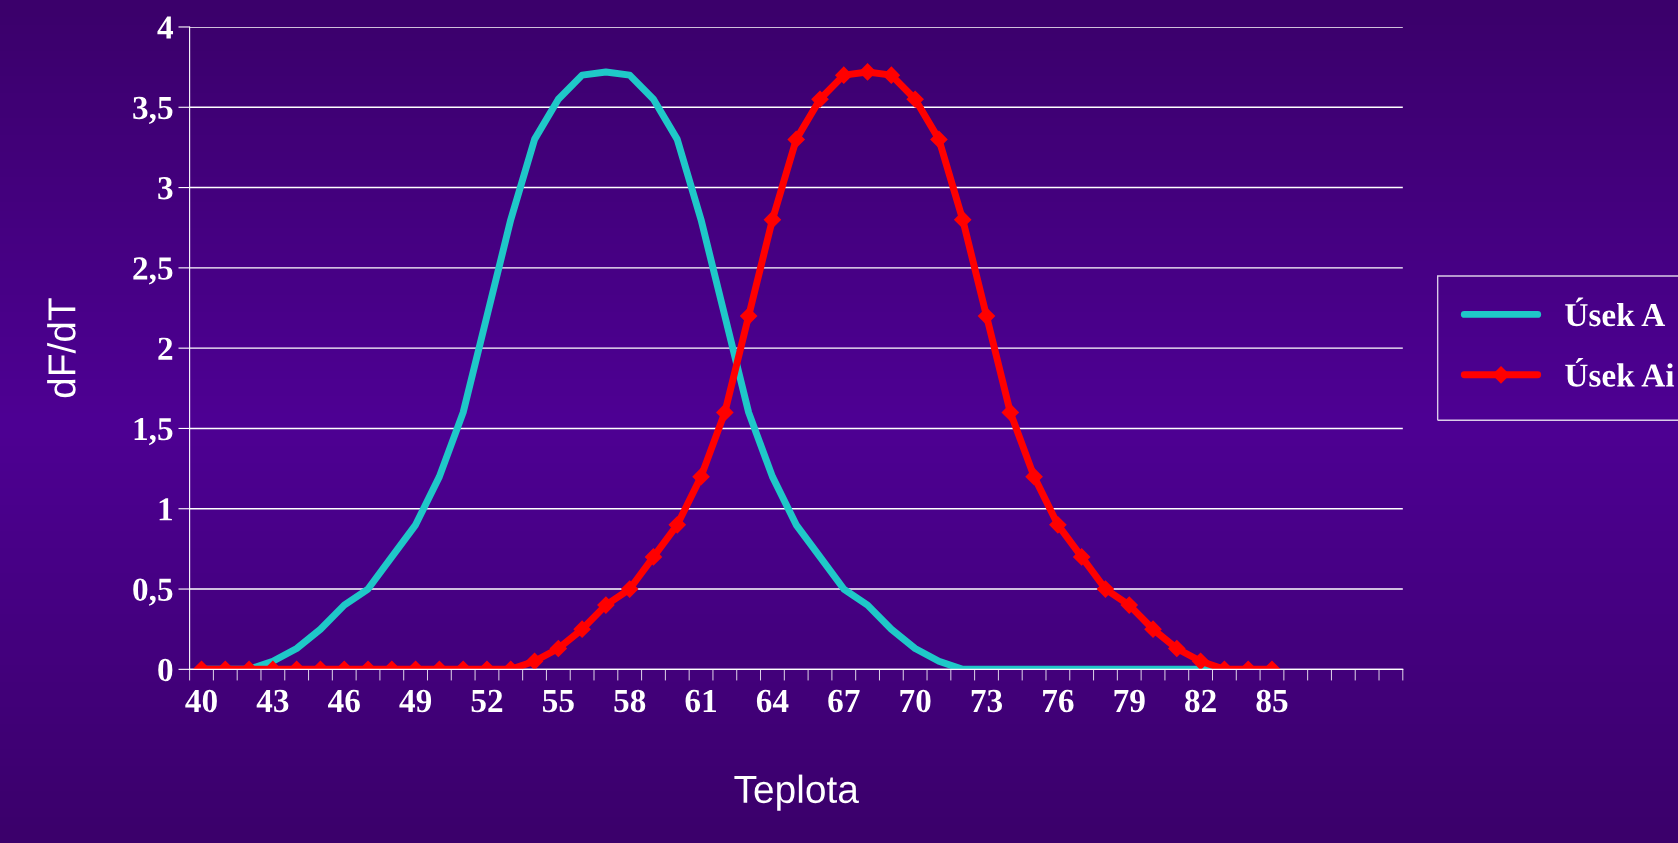  What do you see at coordinates (153, 432) in the screenshot?
I see `y-tick-label: 1,5` at bounding box center [153, 432].